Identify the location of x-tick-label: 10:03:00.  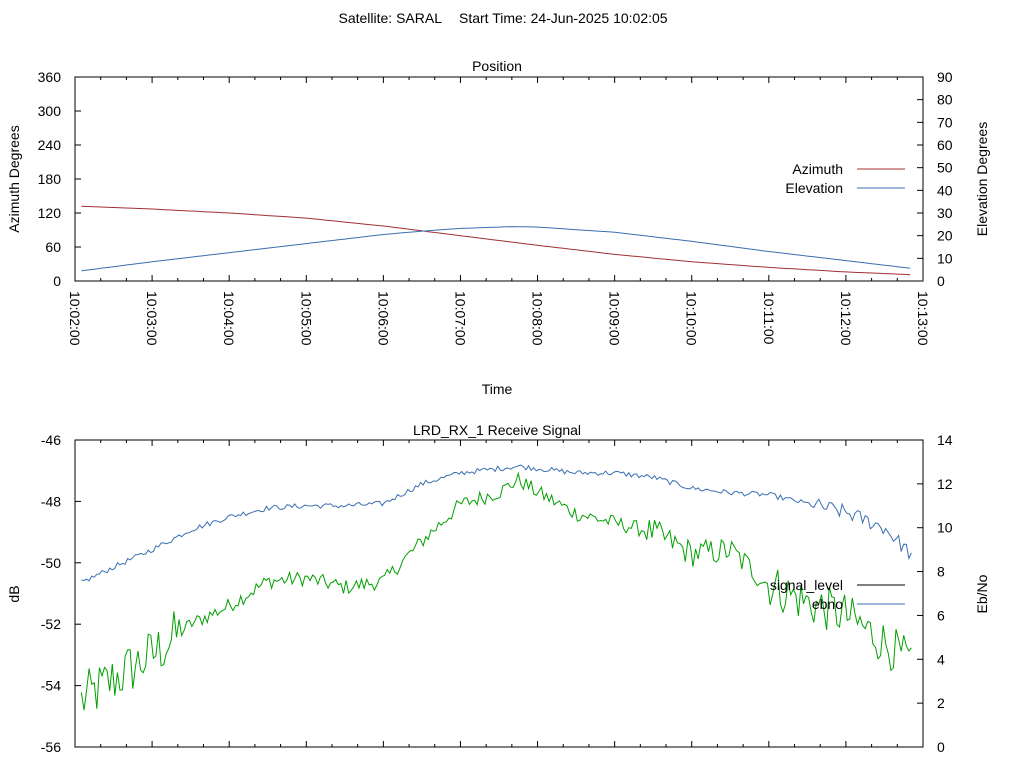
(152, 318).